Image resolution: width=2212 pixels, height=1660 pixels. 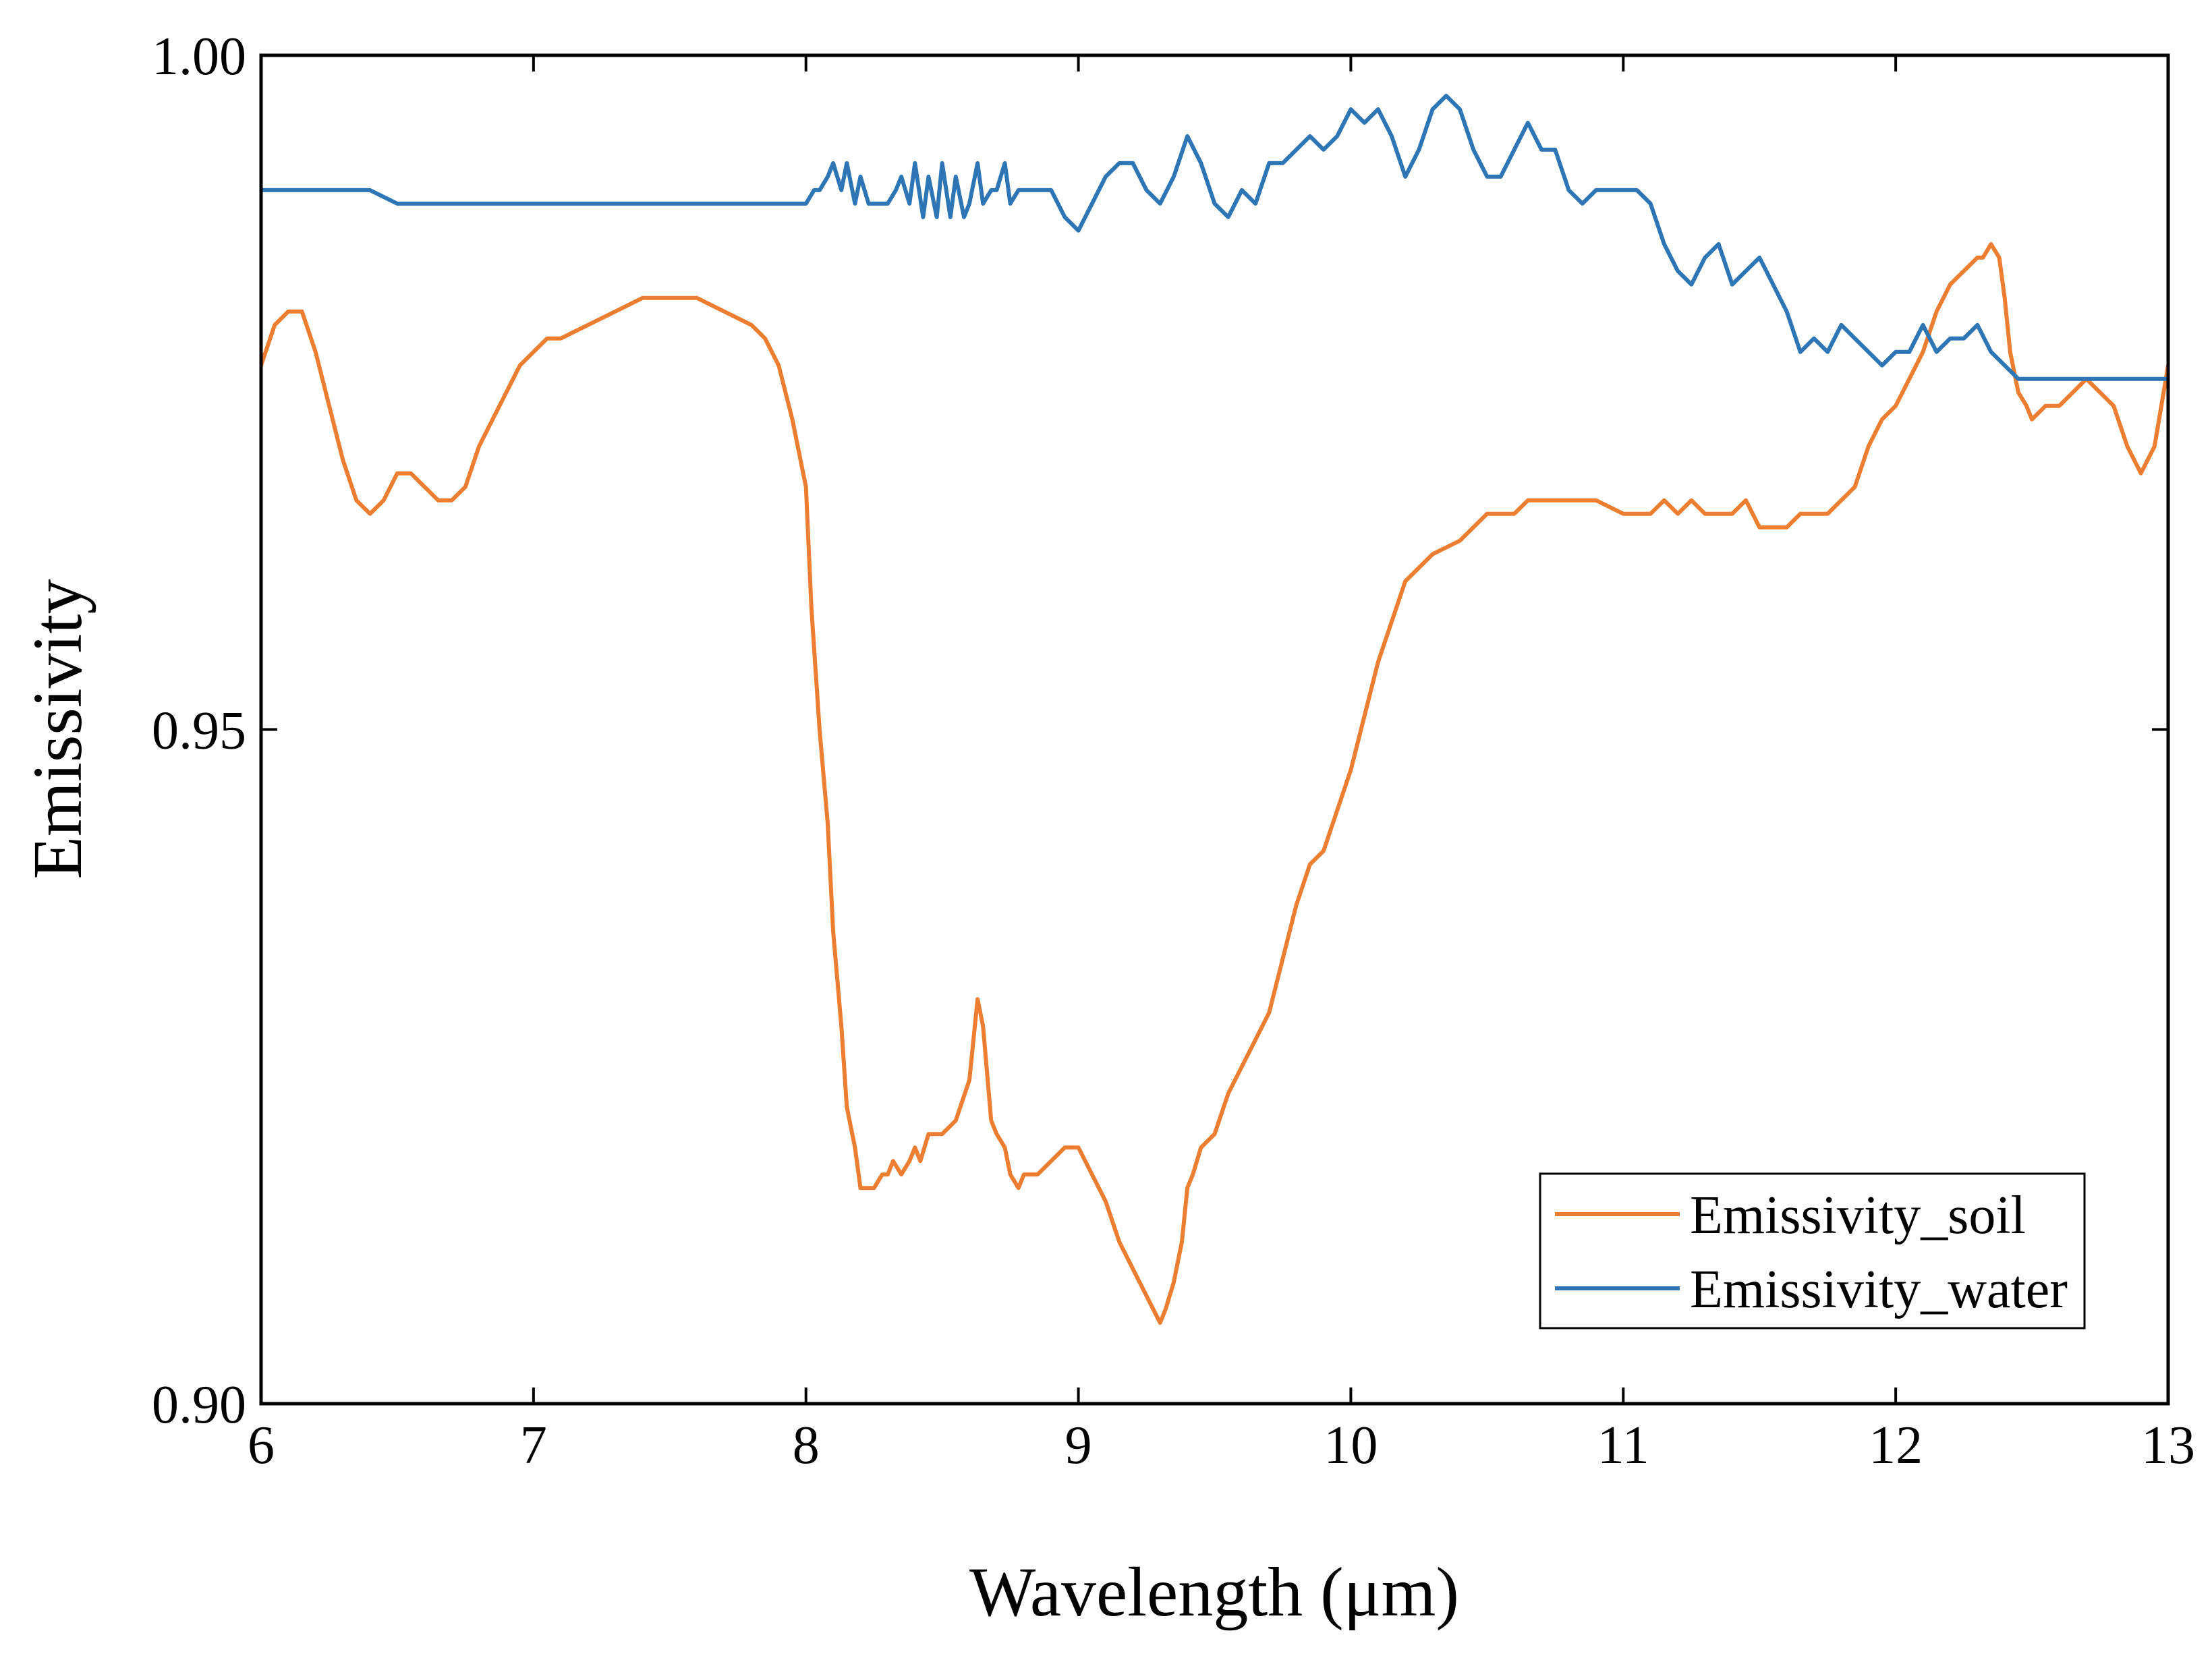 I want to click on legend-box, so click(x=1812, y=1250).